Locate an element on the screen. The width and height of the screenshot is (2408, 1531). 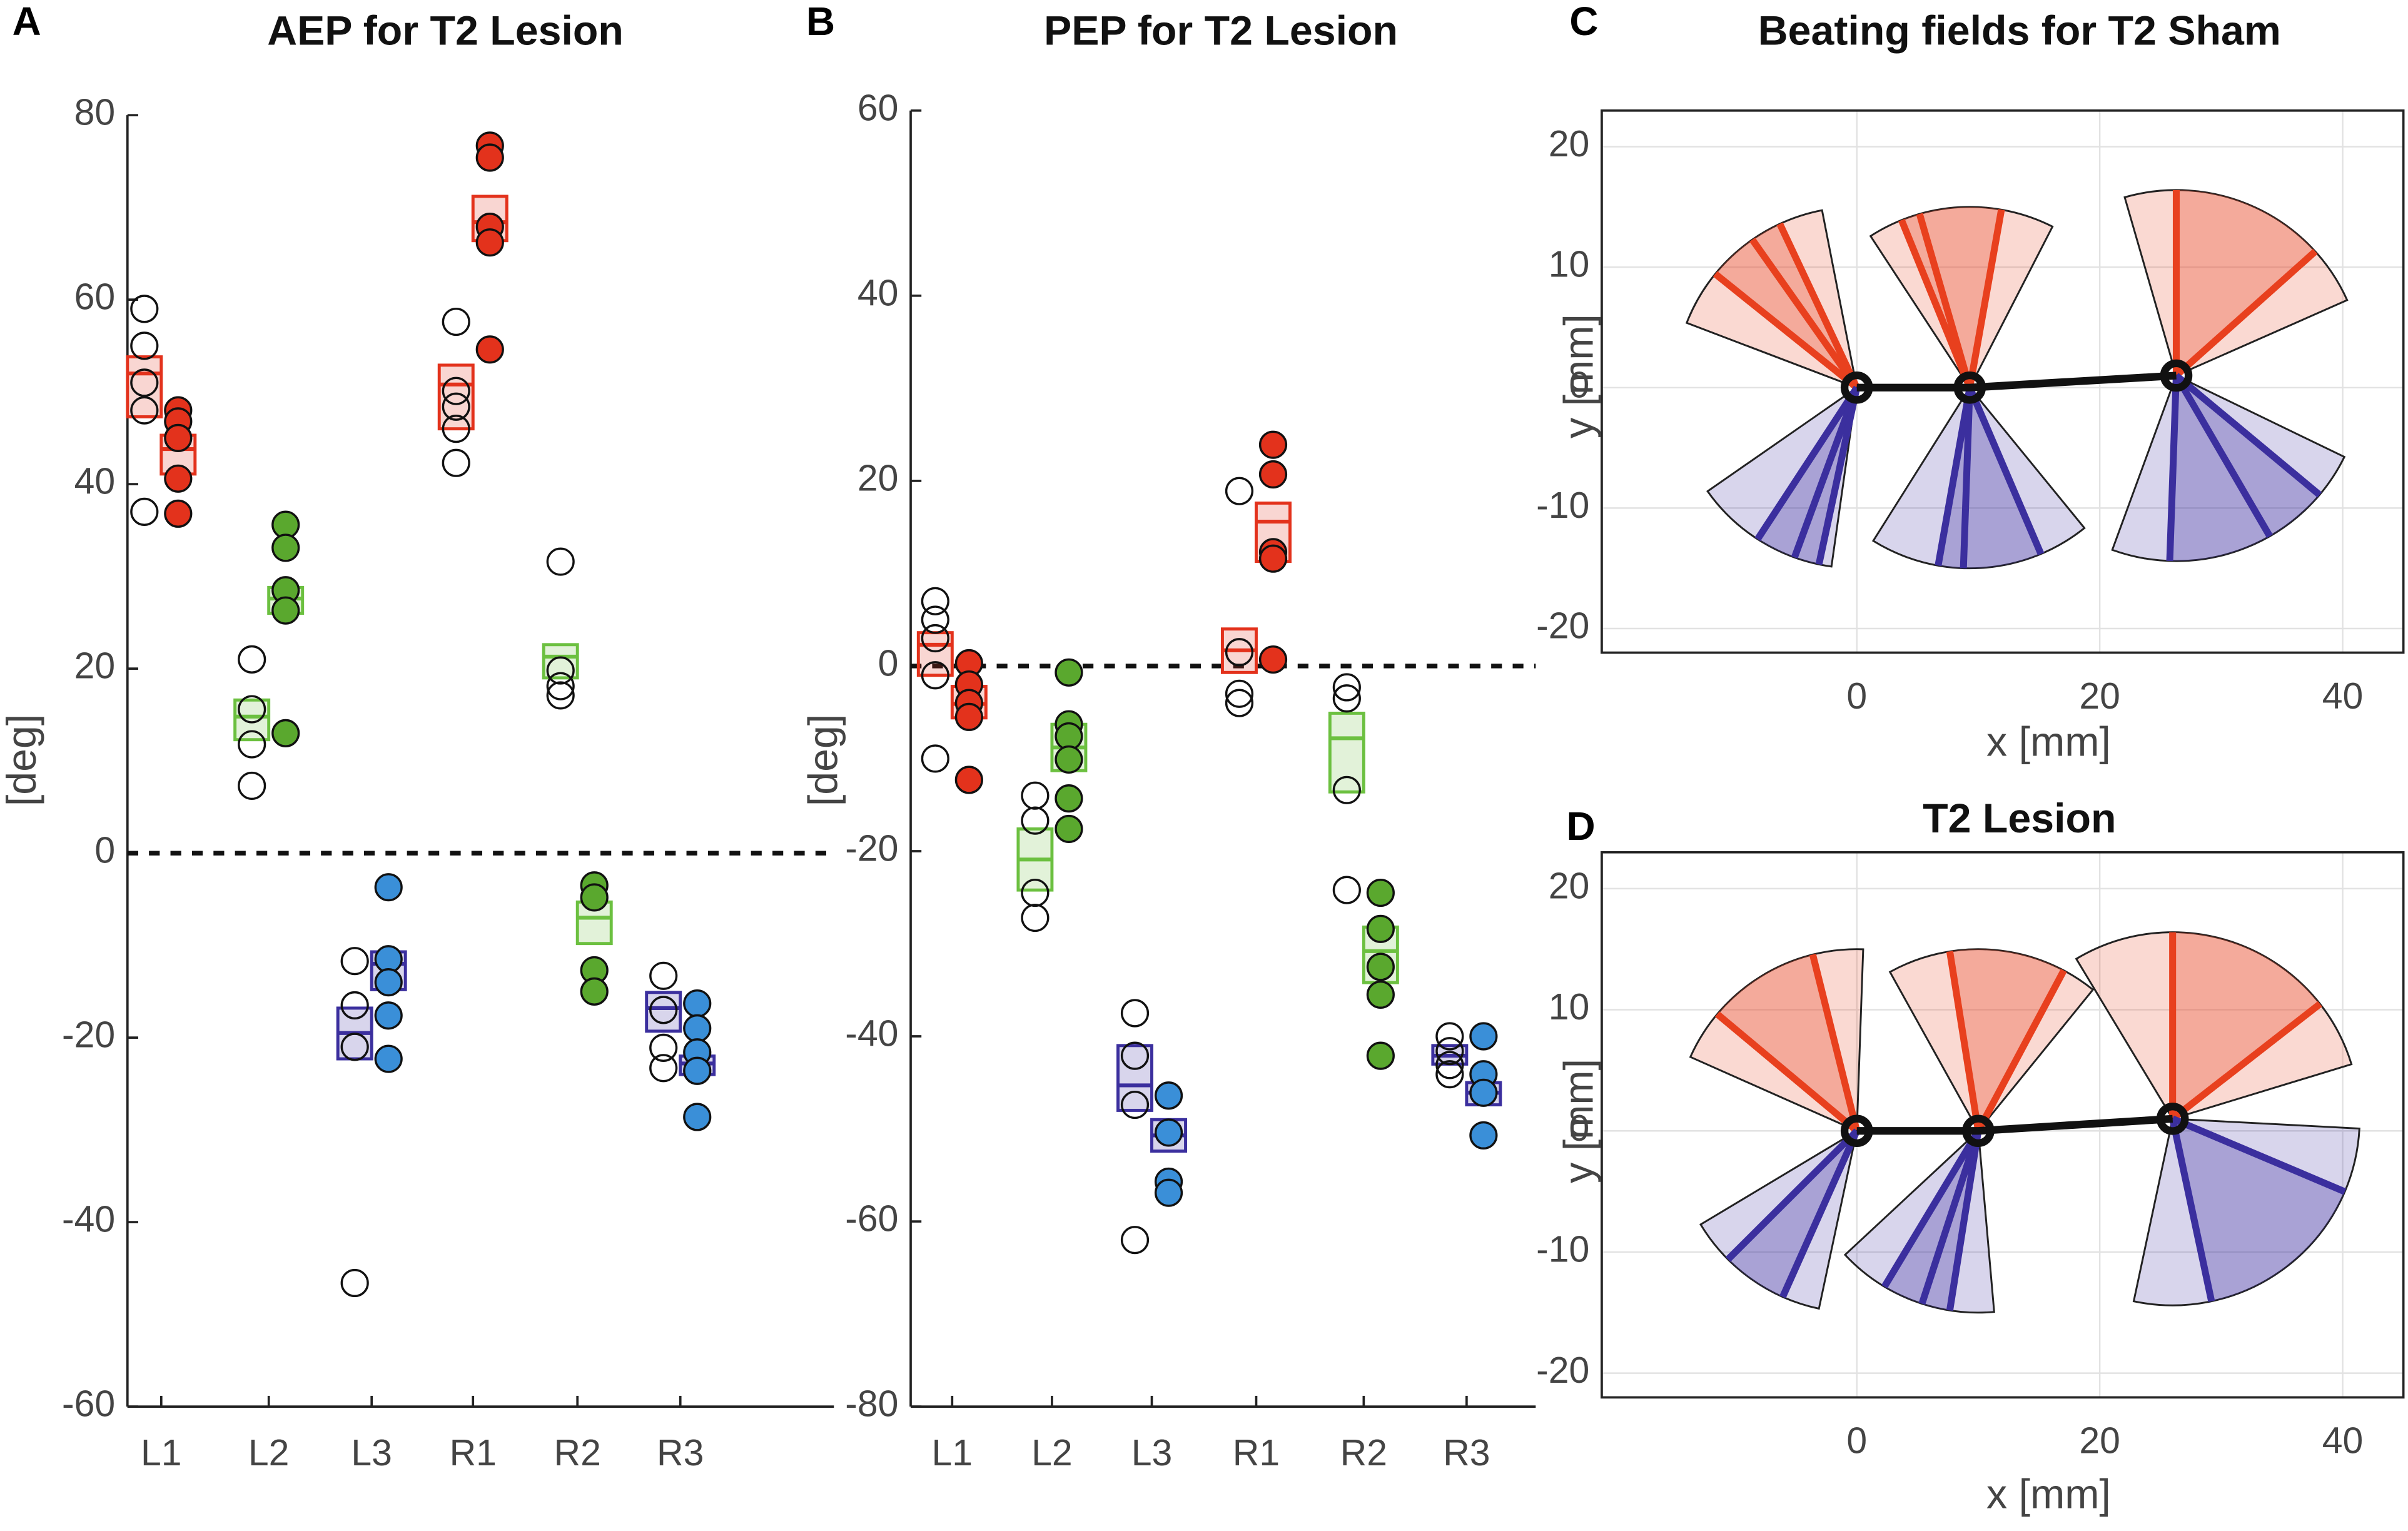
y-axis-label: y [mm] is located at coordinates (1579, 1121).